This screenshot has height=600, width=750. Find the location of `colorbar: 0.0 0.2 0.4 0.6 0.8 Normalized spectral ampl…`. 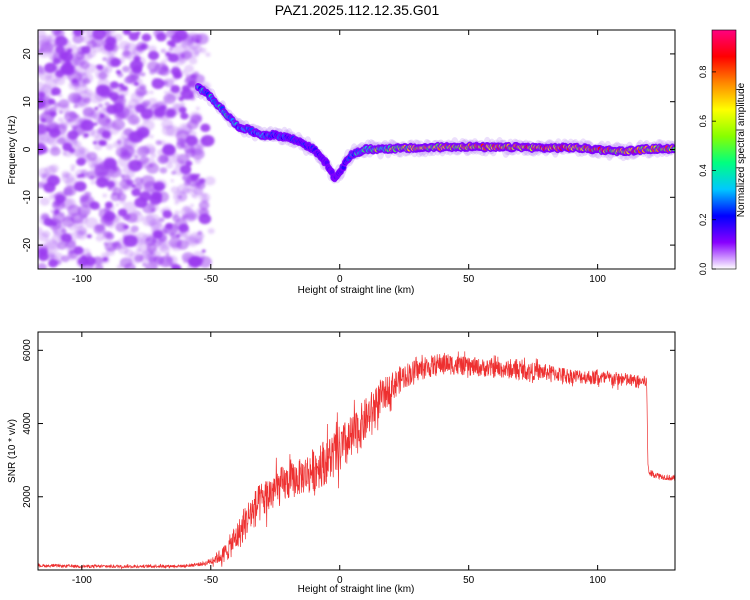

colorbar: 0.0 0.2 0.4 0.6 0.8 Normalized spectral ampl… is located at coordinates (722, 152).